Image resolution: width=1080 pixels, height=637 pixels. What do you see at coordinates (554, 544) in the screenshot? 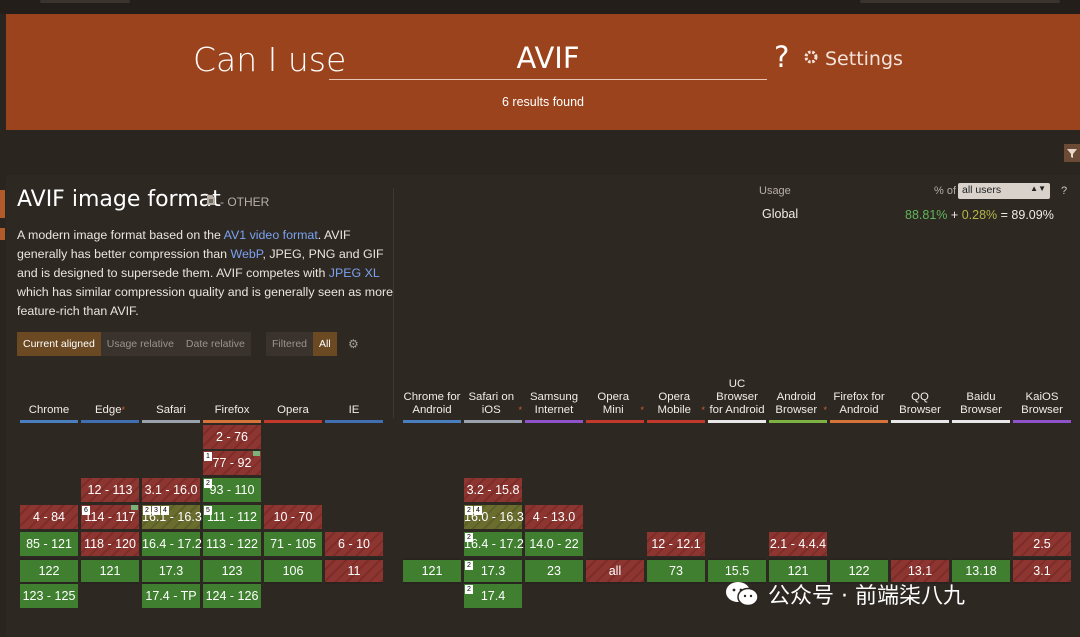
I see `support-cell: 14.0 - 22` at bounding box center [554, 544].